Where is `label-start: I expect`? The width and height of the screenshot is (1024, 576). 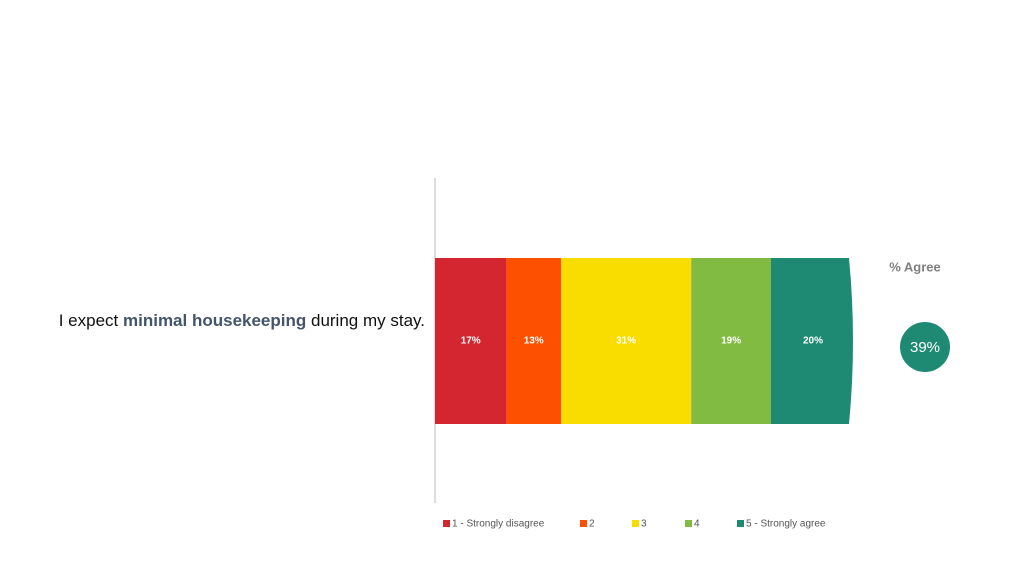
label-start: I expect is located at coordinates (91, 320).